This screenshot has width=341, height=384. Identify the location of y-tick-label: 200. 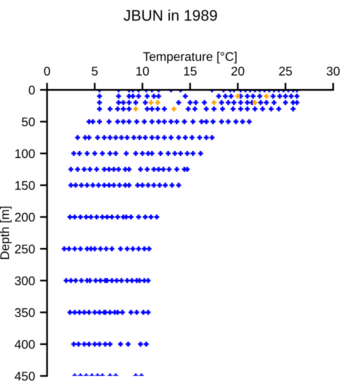
(25, 217).